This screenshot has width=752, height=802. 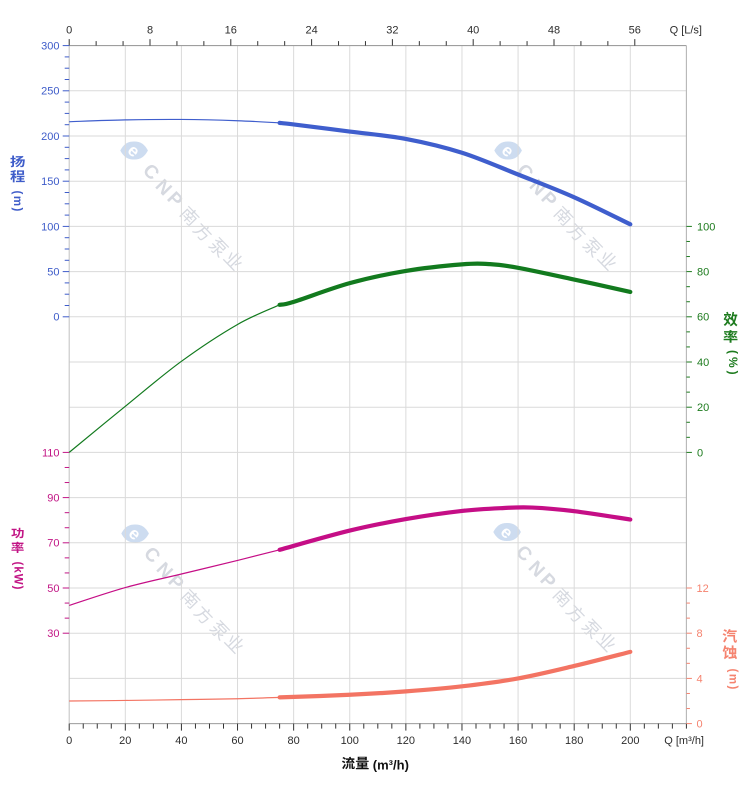 What do you see at coordinates (462, 741) in the screenshot?
I see `svg-text: 140` at bounding box center [462, 741].